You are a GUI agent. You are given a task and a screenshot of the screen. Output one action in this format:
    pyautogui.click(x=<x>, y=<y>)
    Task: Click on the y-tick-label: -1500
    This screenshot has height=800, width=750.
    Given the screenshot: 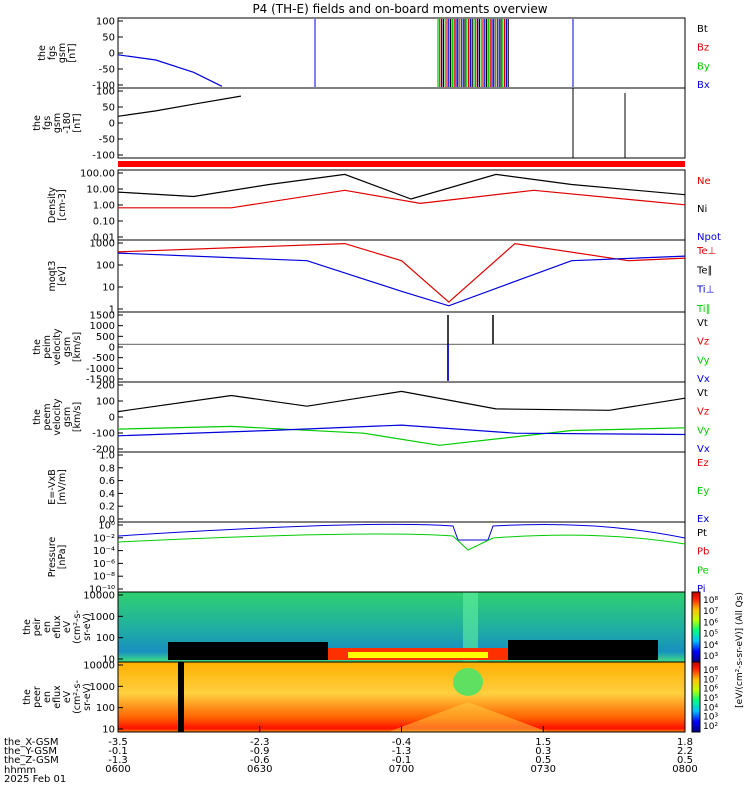 What is the action you would take?
    pyautogui.click(x=100, y=380)
    